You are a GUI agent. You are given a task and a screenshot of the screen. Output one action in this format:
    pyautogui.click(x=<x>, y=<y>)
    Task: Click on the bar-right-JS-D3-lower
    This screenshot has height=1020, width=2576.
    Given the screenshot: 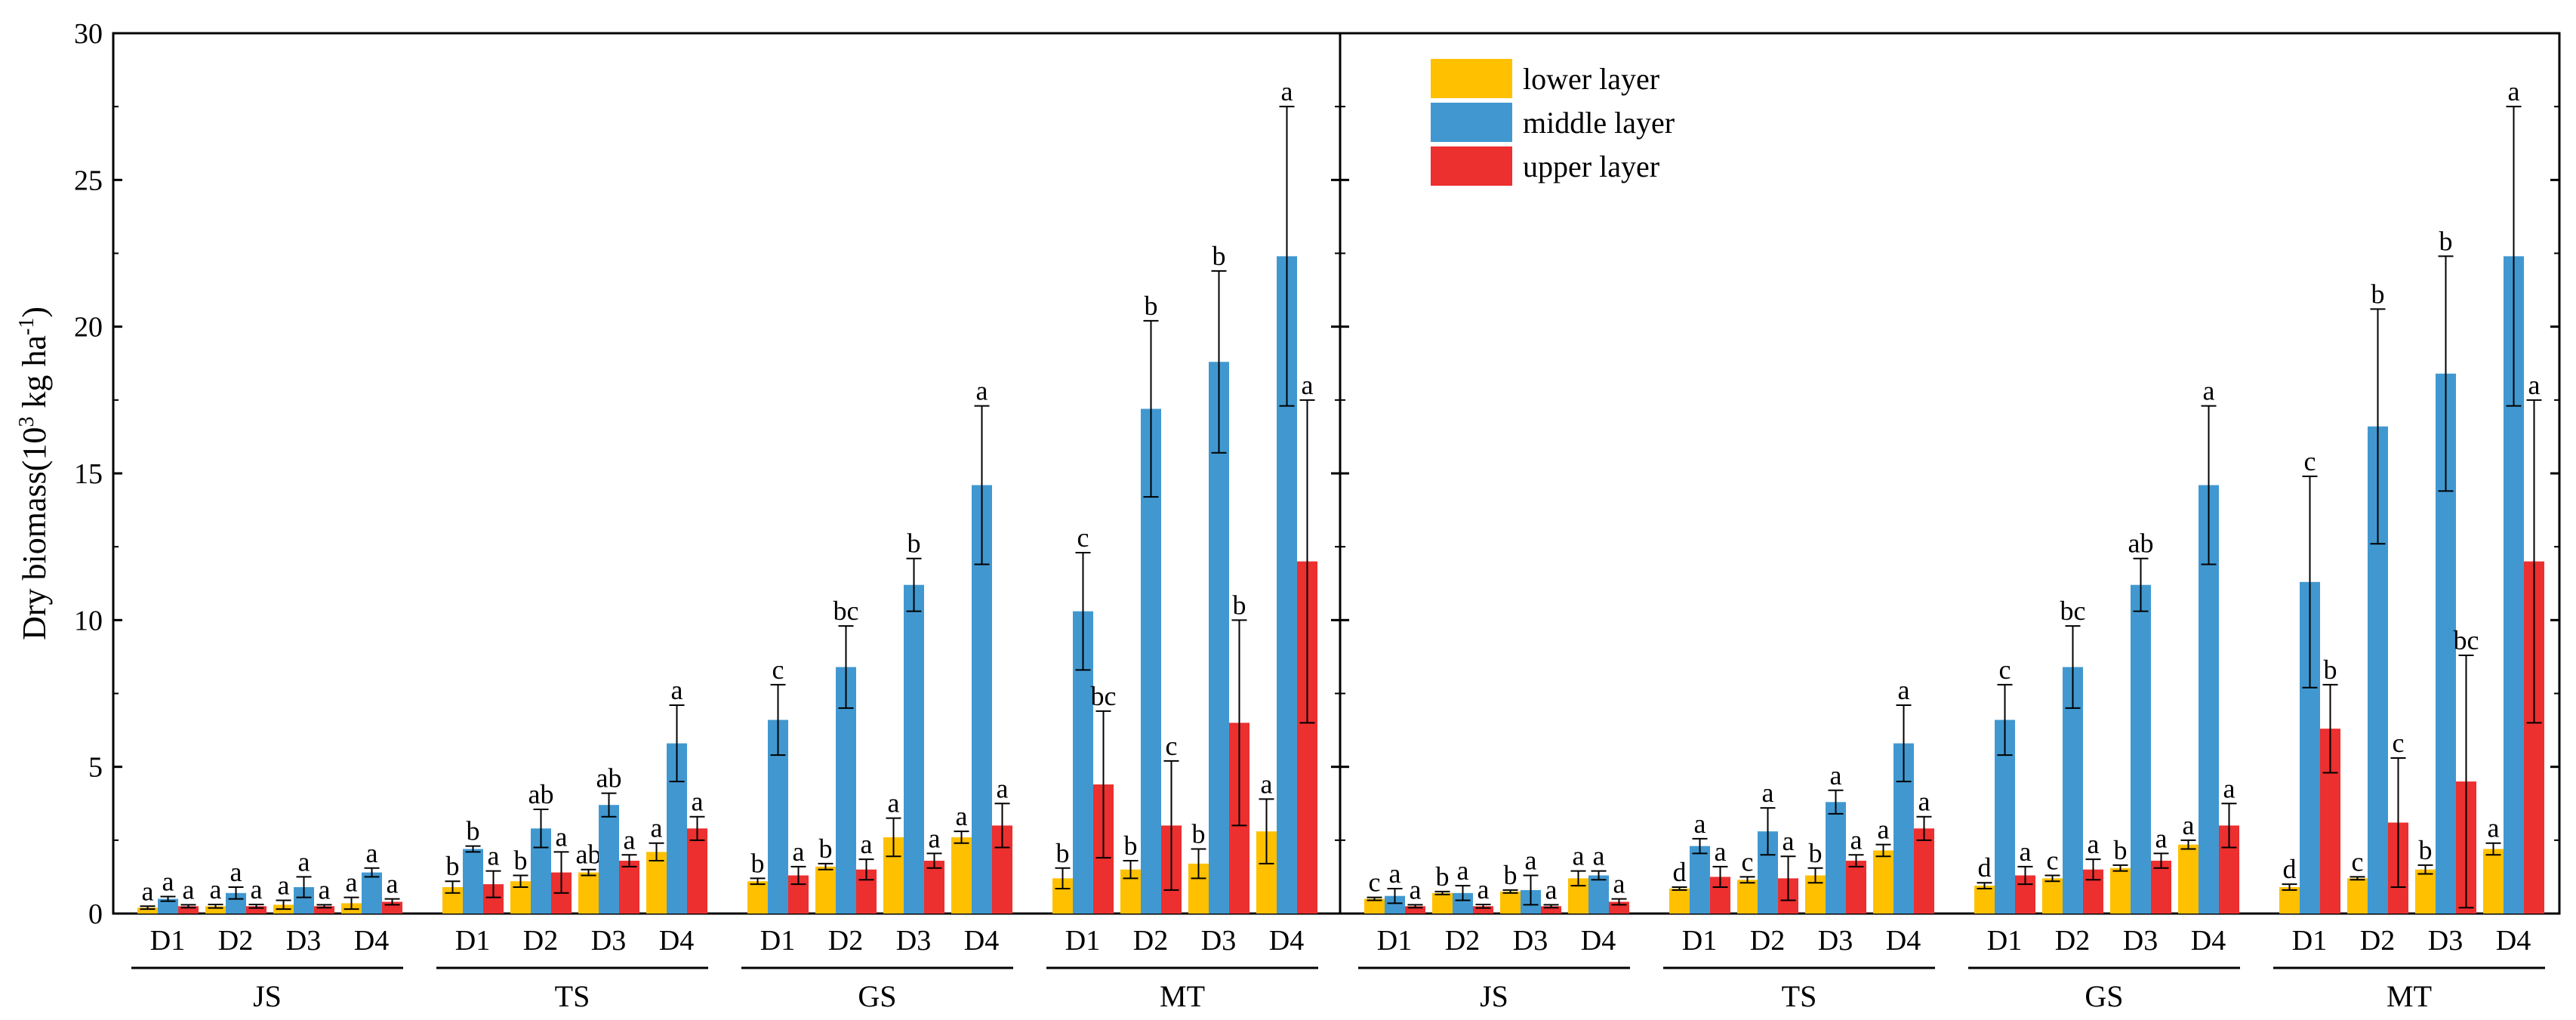 What is the action you would take?
    pyautogui.click(x=1510, y=902)
    